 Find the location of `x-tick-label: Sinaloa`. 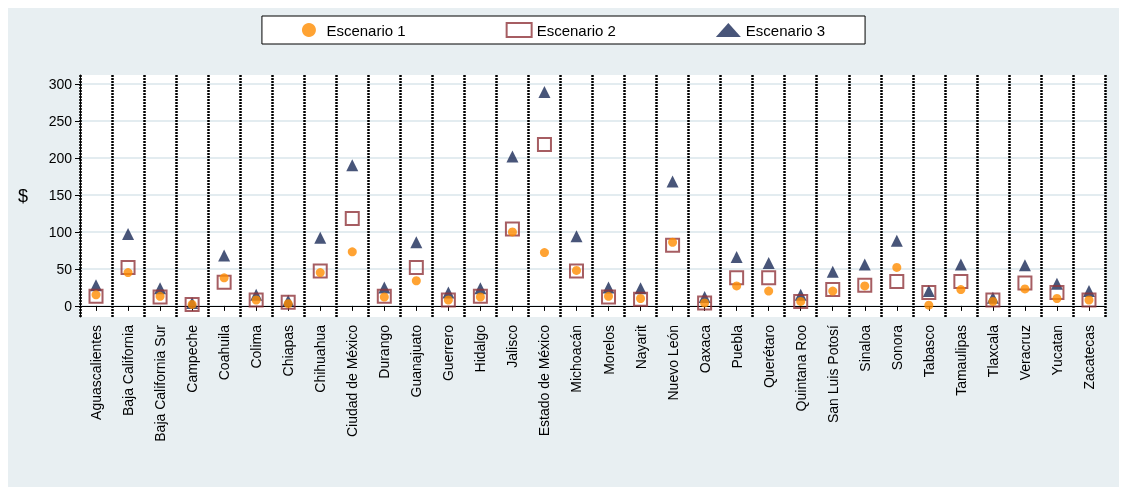

x-tick-label: Sinaloa is located at coordinates (864, 348).